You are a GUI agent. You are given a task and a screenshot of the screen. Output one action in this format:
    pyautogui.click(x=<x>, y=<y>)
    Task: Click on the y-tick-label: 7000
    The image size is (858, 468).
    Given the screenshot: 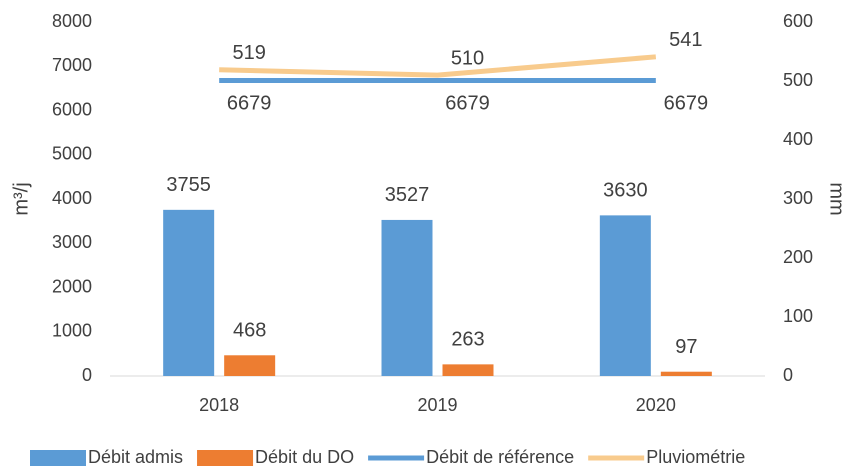 What is the action you would take?
    pyautogui.click(x=72, y=65)
    